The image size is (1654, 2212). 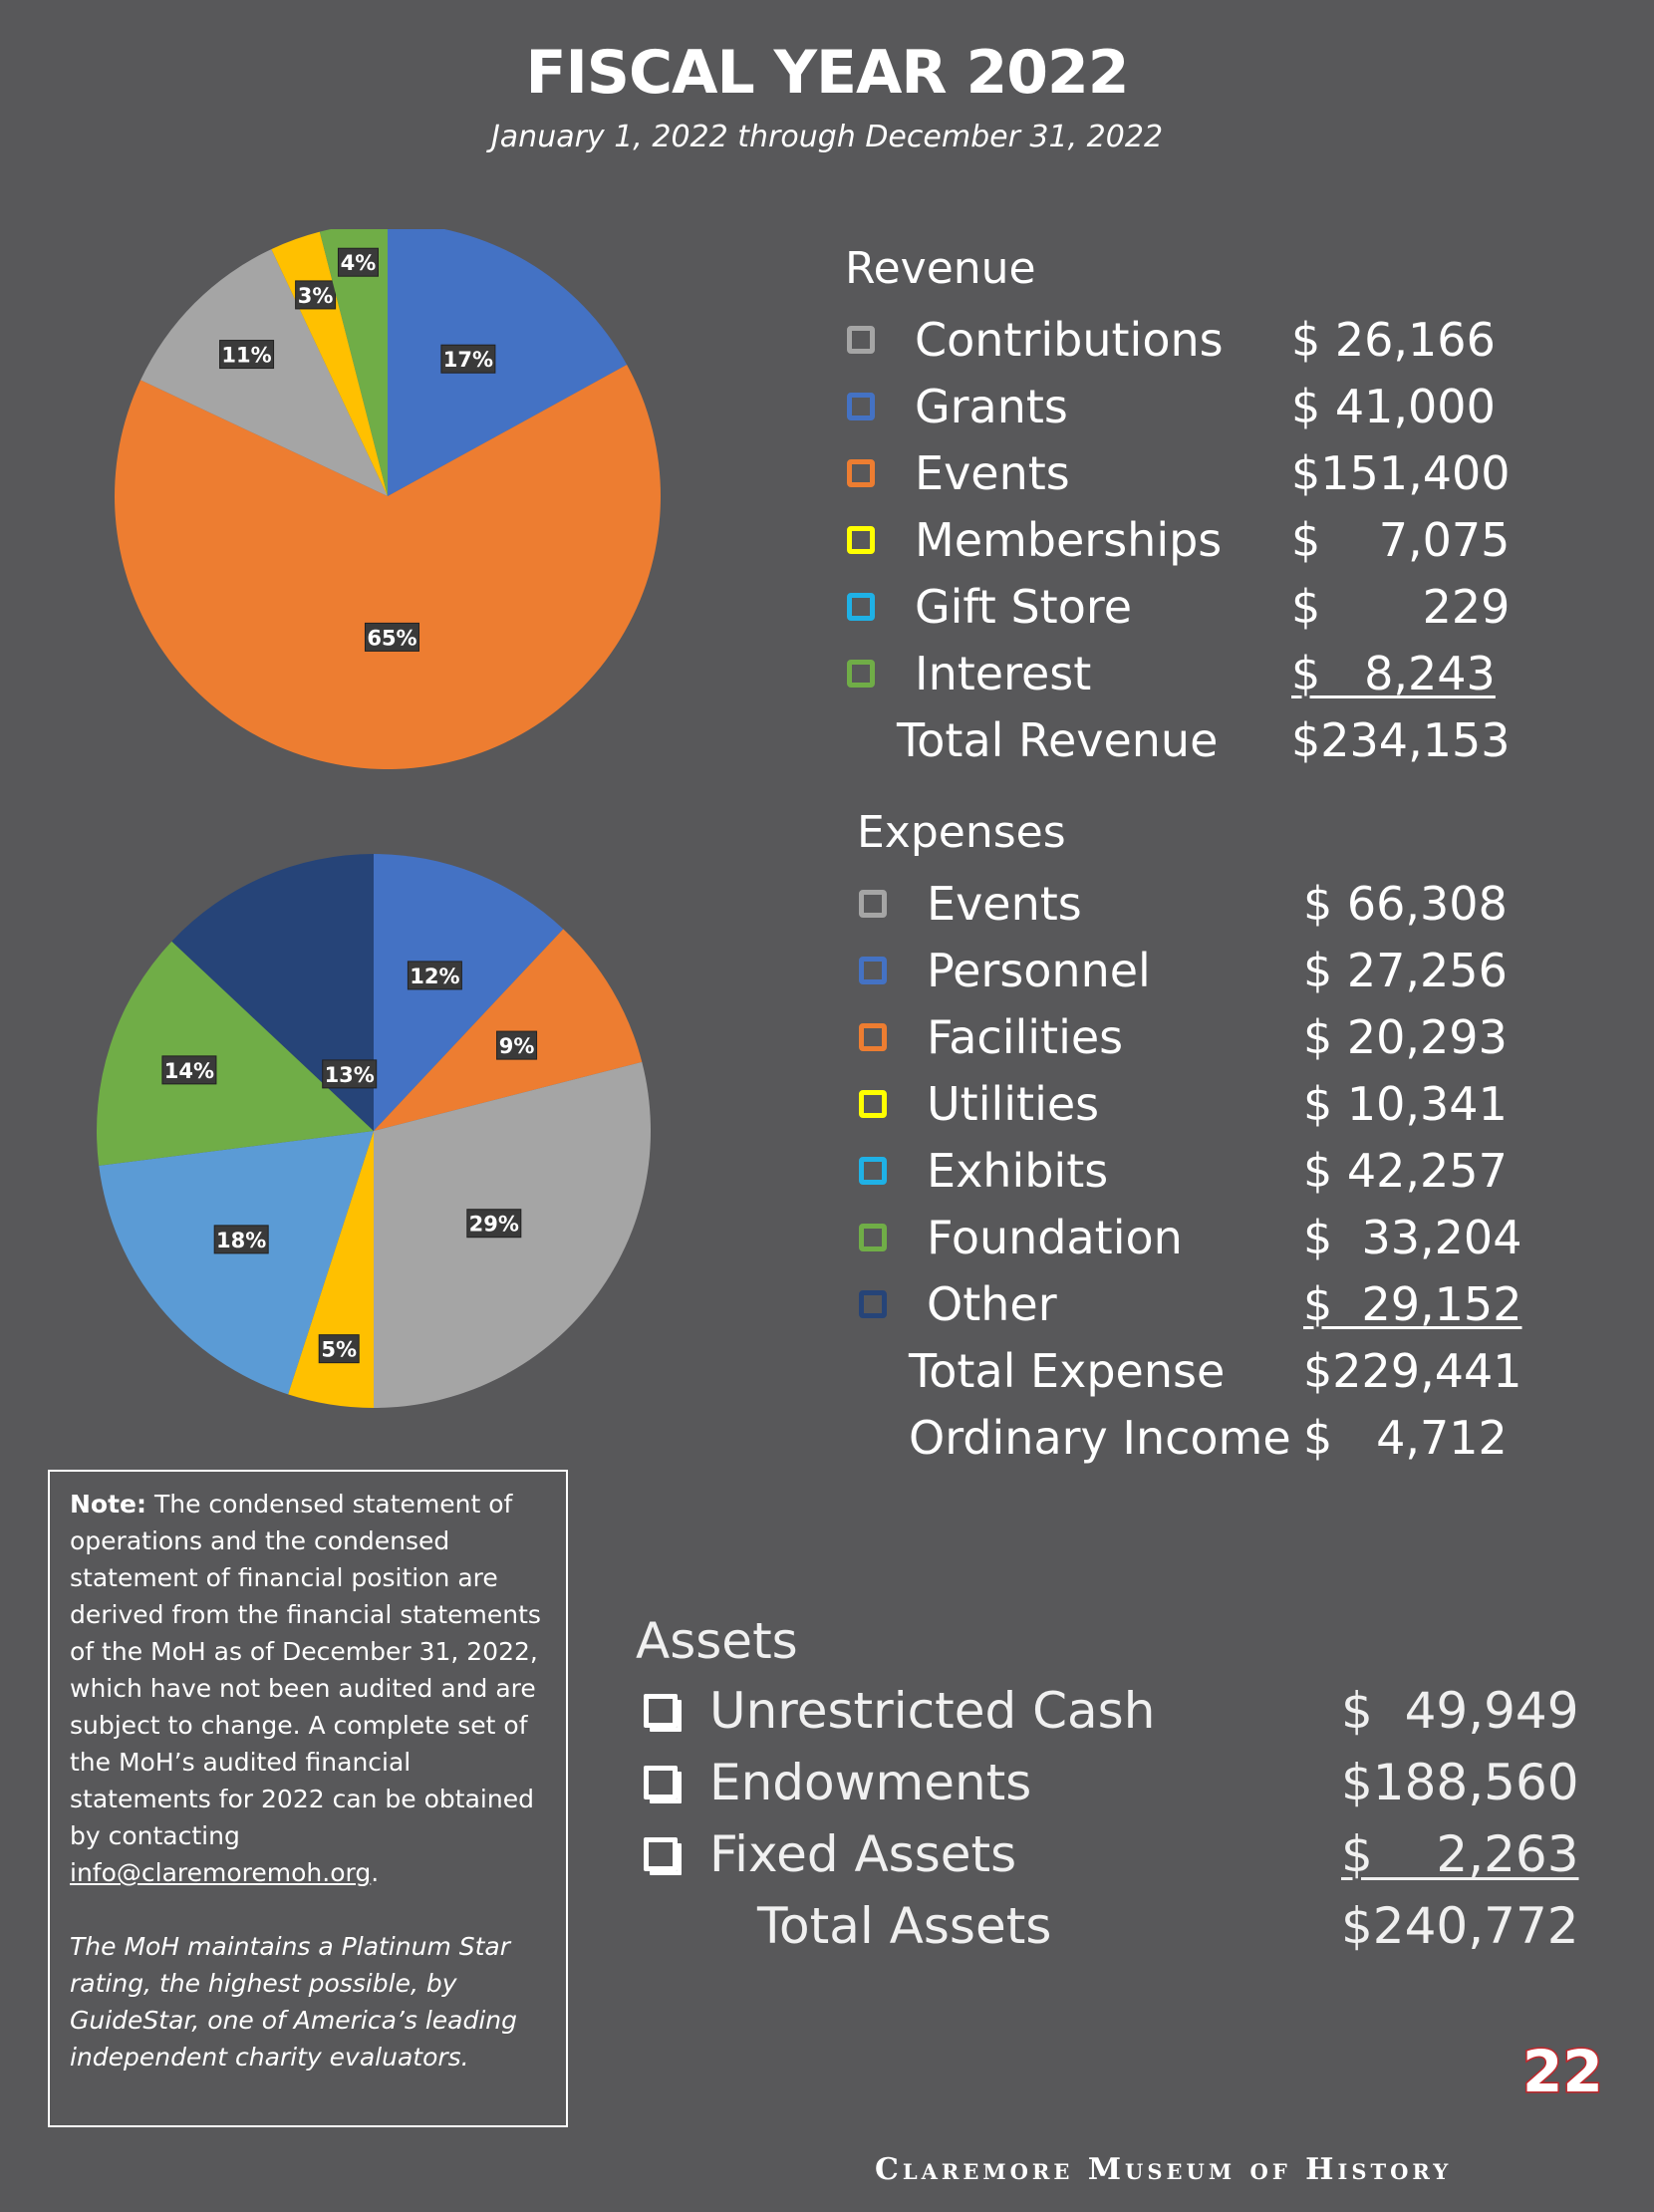 What do you see at coordinates (1563, 2072) in the screenshot?
I see `page-number: 22` at bounding box center [1563, 2072].